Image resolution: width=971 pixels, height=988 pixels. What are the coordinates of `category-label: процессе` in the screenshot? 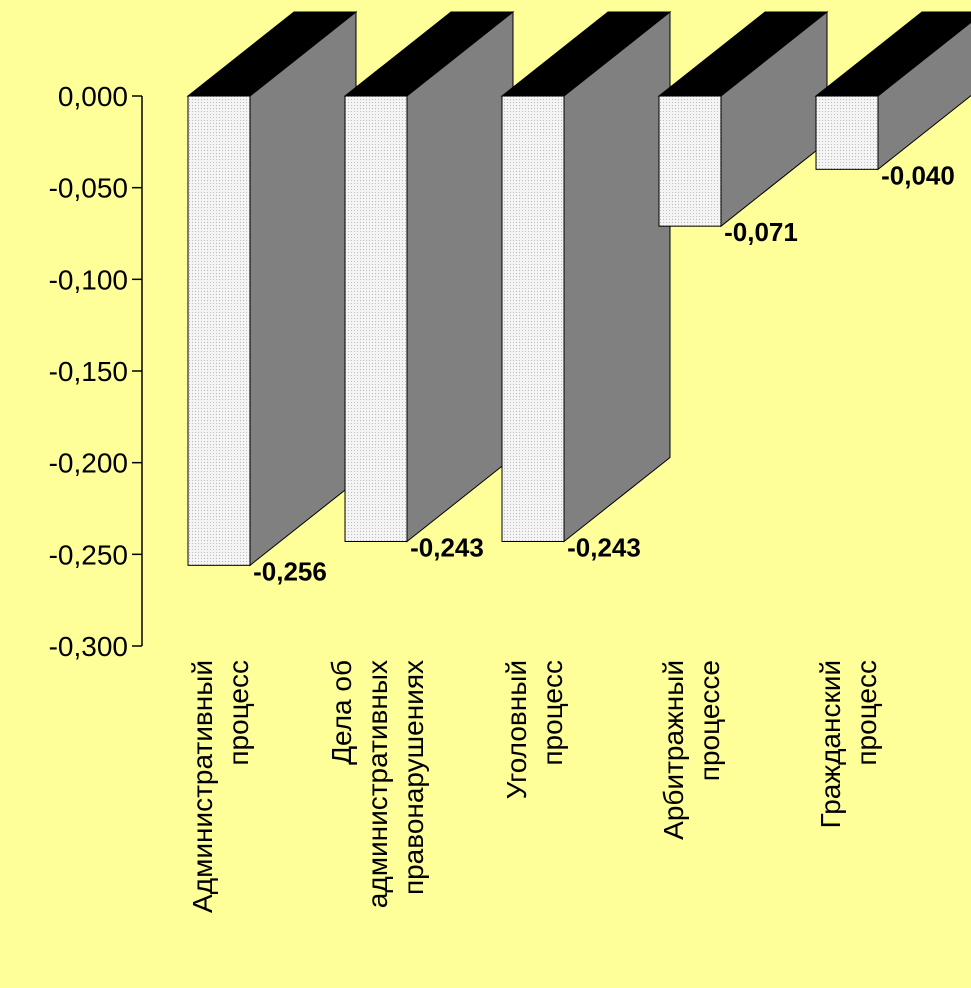 It's located at (709, 720).